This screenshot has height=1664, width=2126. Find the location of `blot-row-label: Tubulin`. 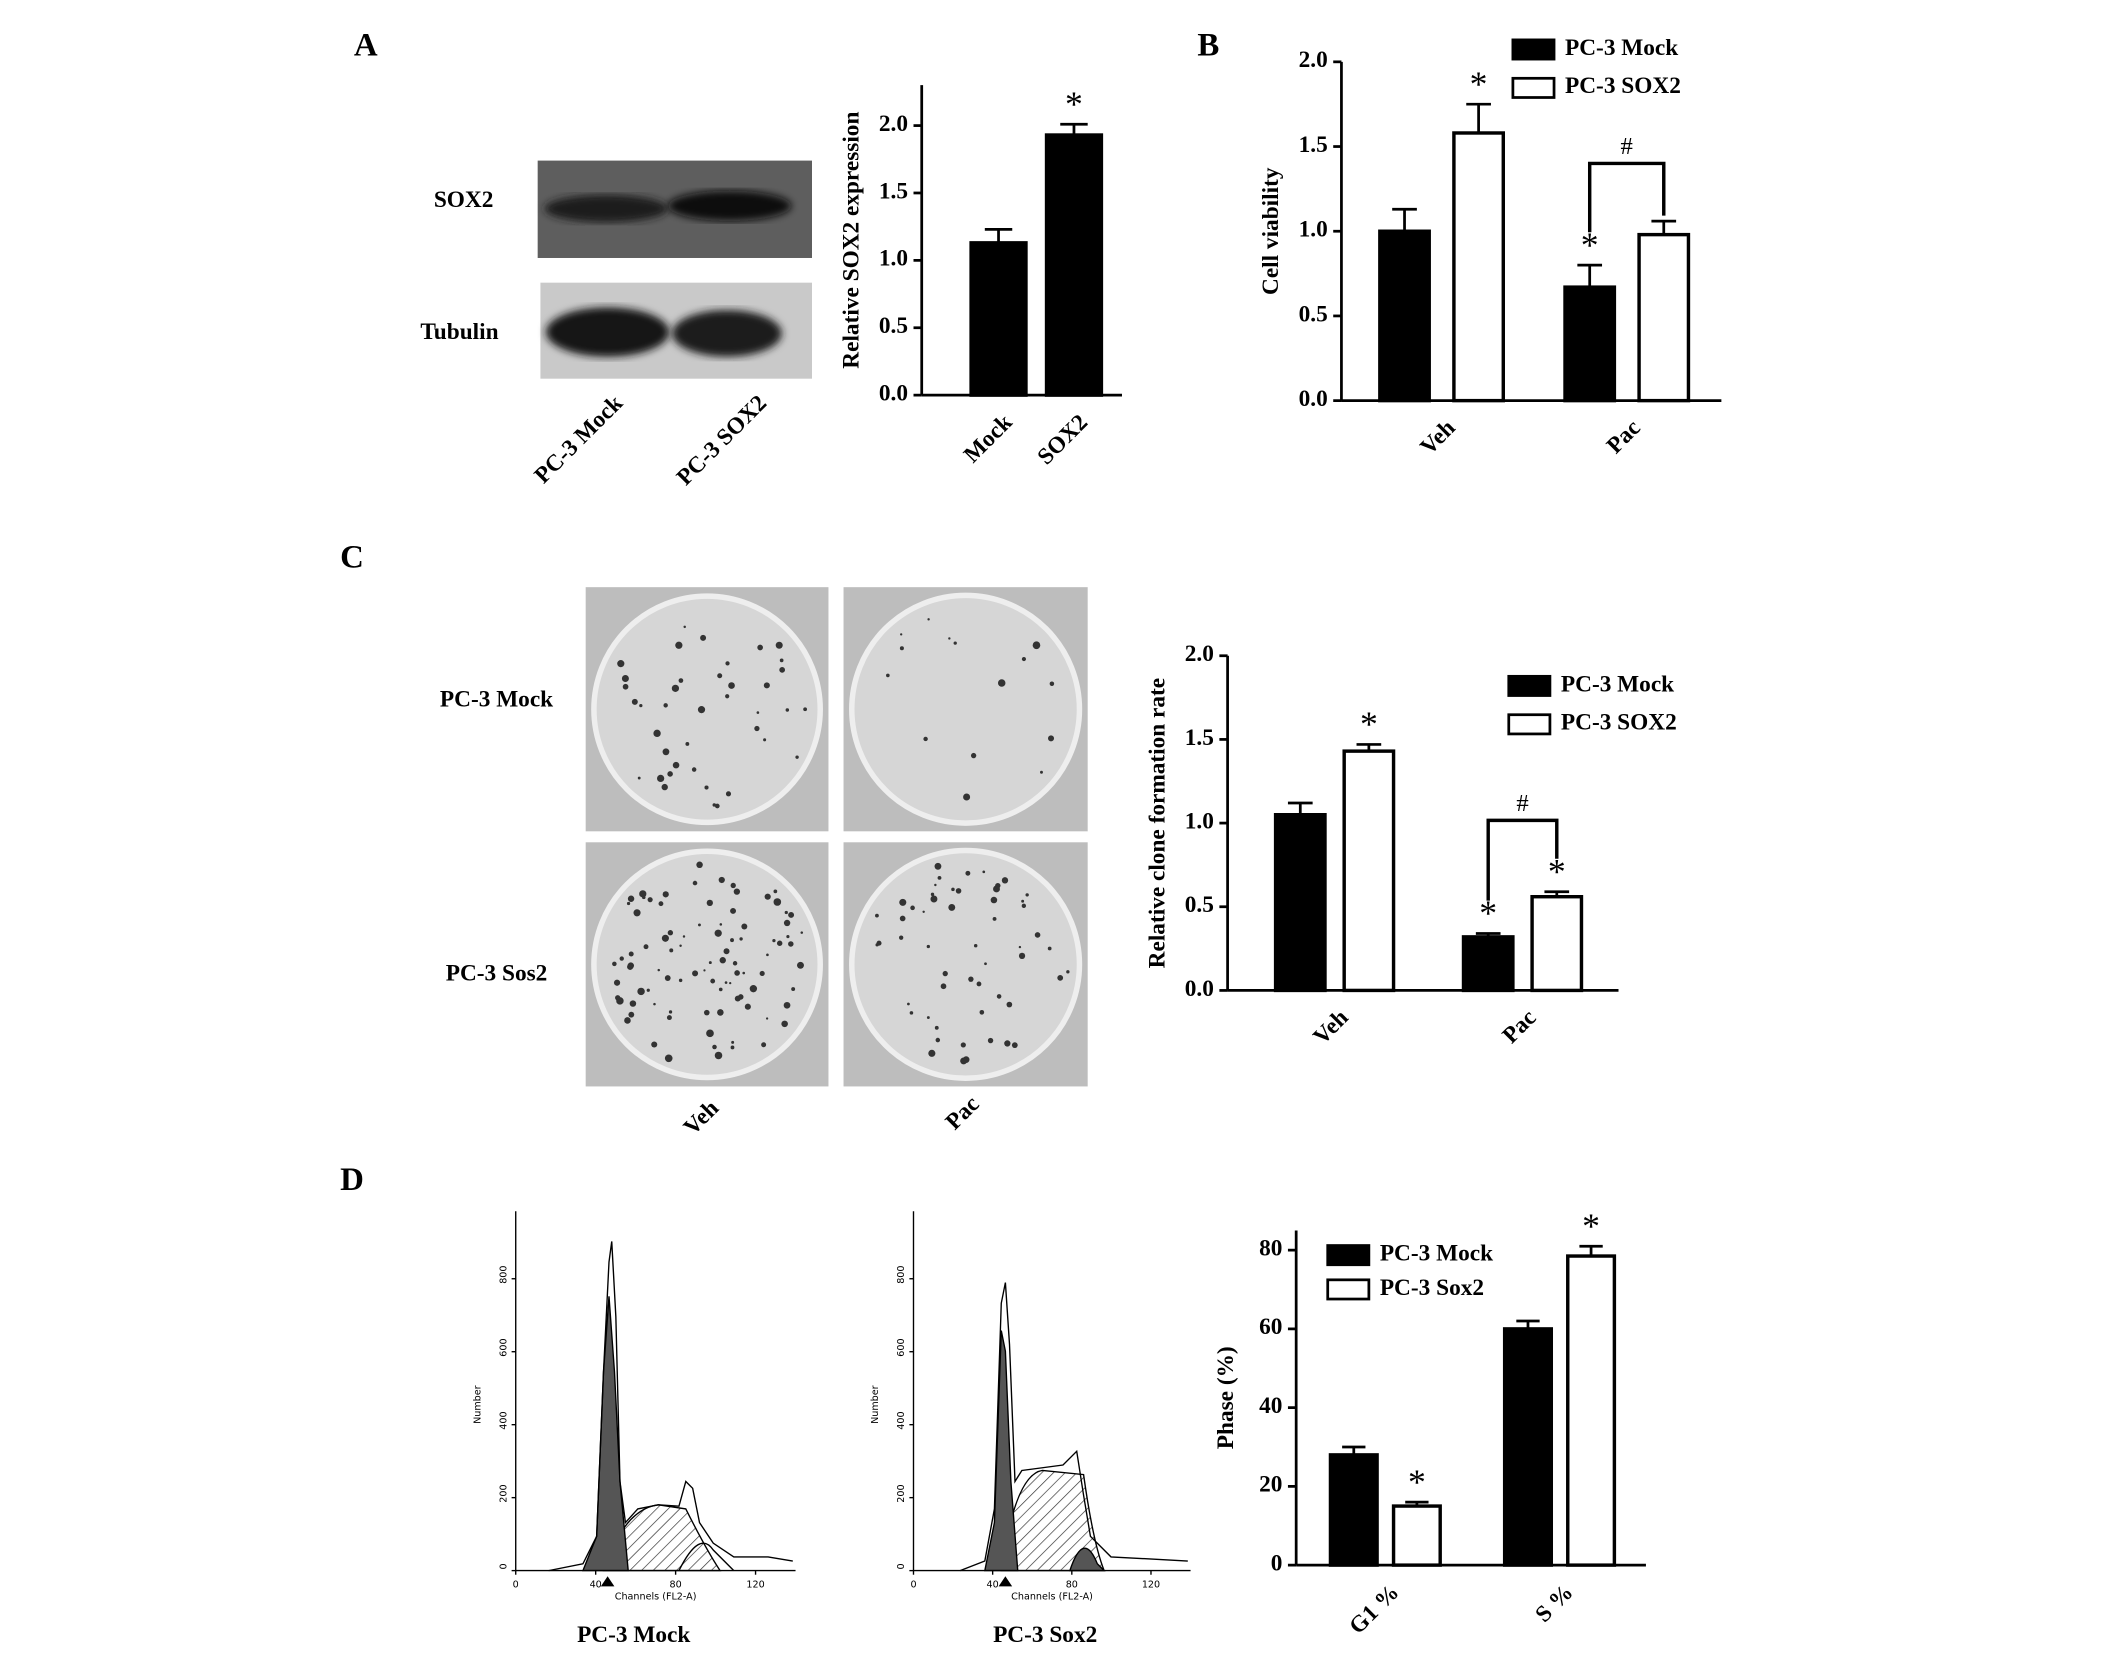

blot-row-label: Tubulin is located at coordinates (459, 332).